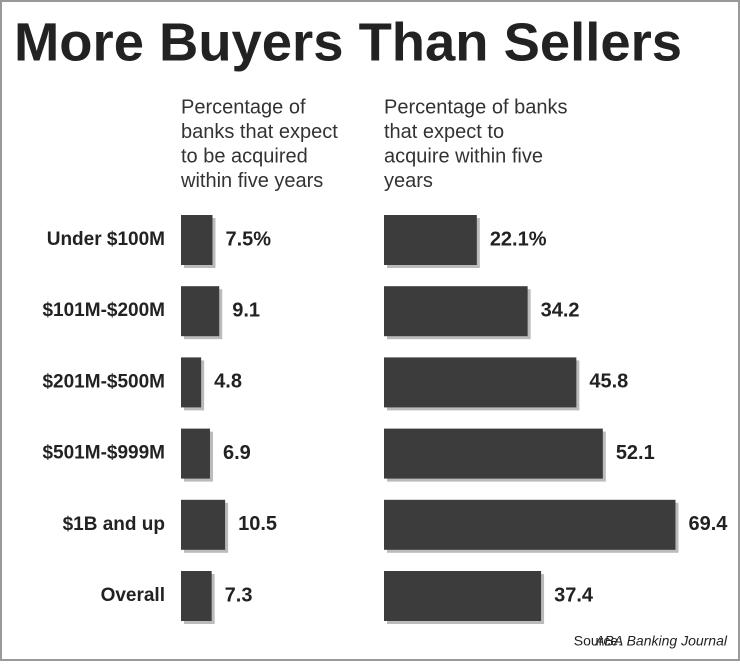 The width and height of the screenshot is (740, 666). Describe the element at coordinates (608, 382) in the screenshot. I see `value-label: 45.8` at that location.